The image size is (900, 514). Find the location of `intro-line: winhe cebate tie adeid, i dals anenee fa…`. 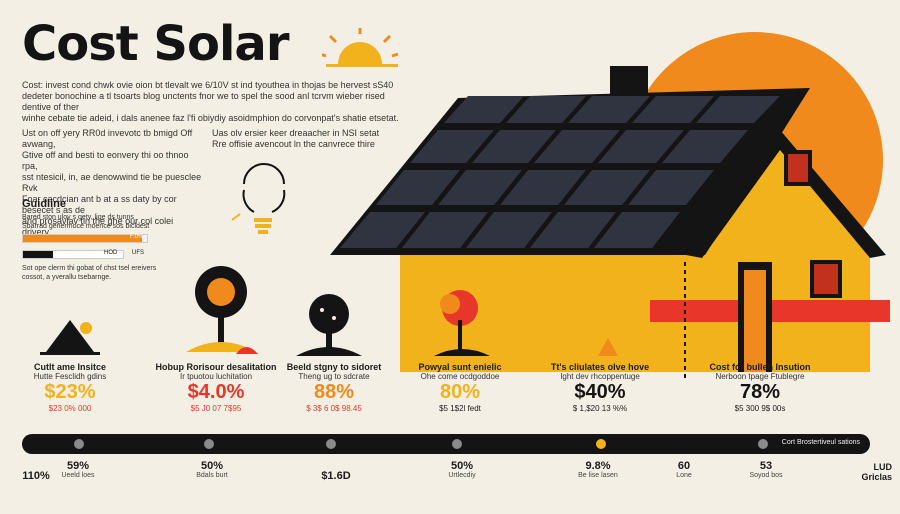

intro-line: winhe cebate tie adeid, i dals anenee fa… is located at coordinates (210, 118).